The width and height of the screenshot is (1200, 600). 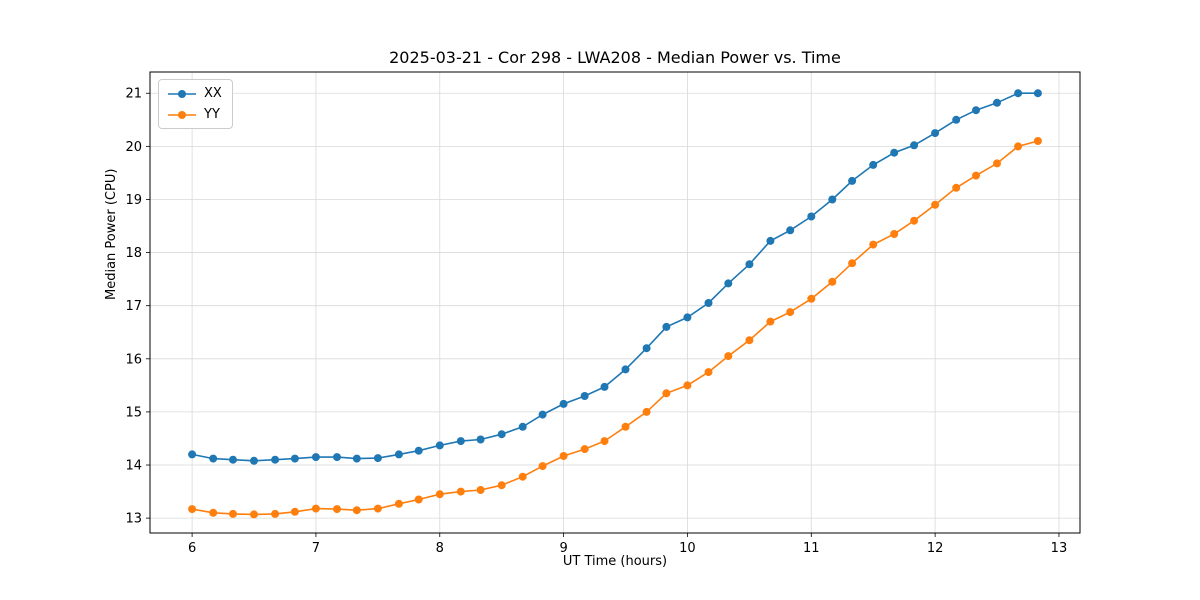 What do you see at coordinates (615, 561) in the screenshot?
I see `x-axis-label: UT Time (hours)` at bounding box center [615, 561].